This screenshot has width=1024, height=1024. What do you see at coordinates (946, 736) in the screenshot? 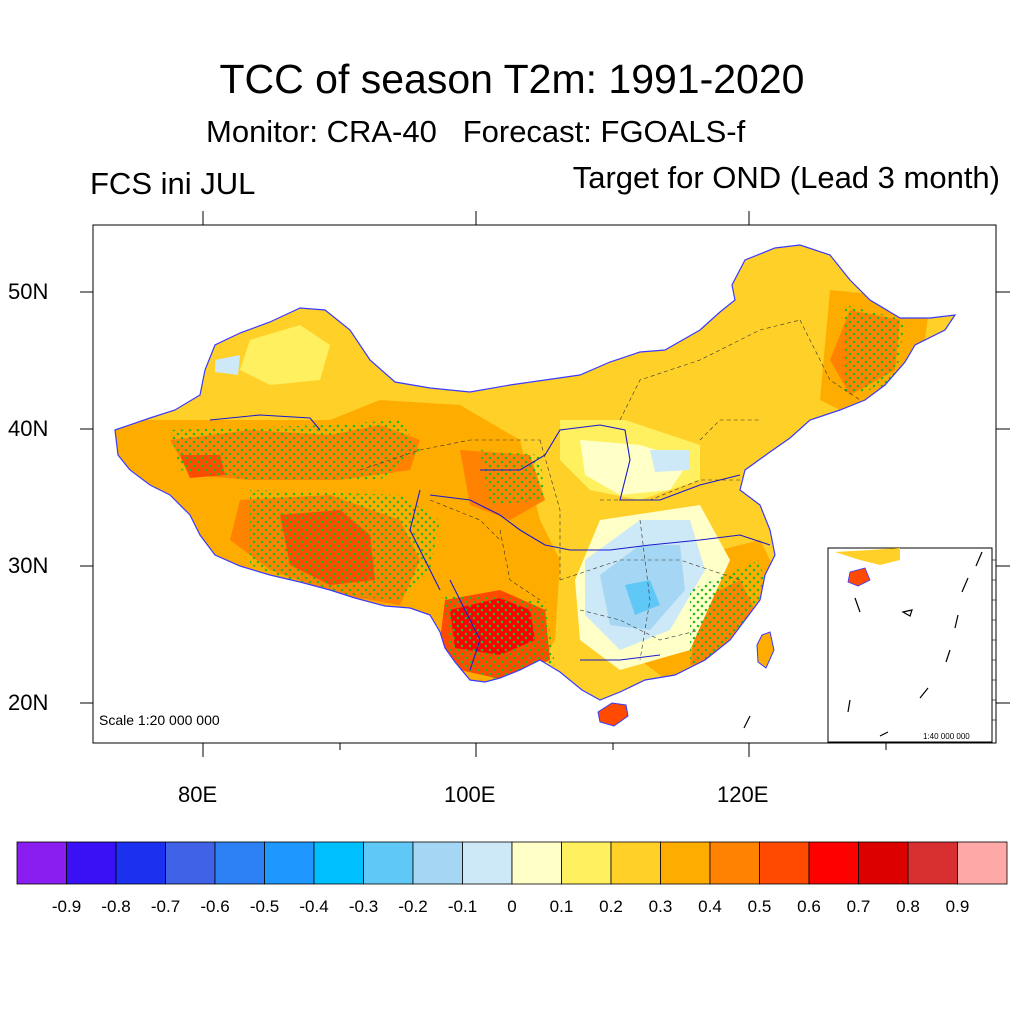
I see `inset-scale-label: 1:40 000 000` at bounding box center [946, 736].